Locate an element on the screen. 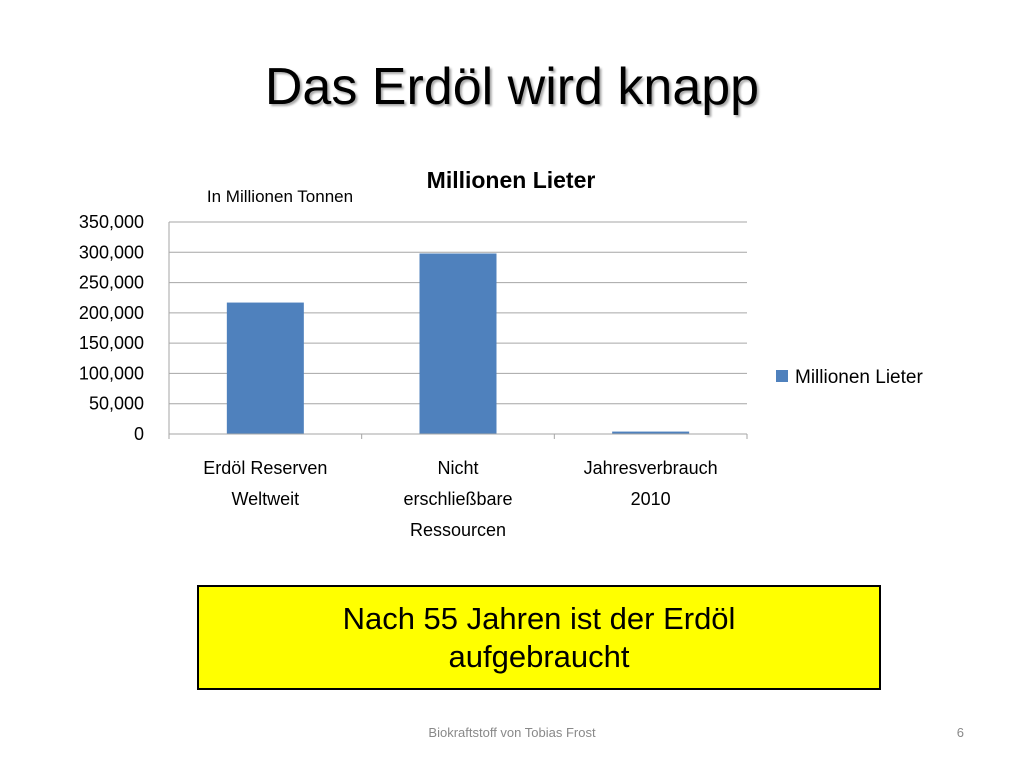  y-tick-label: 350,000 is located at coordinates (111, 222).